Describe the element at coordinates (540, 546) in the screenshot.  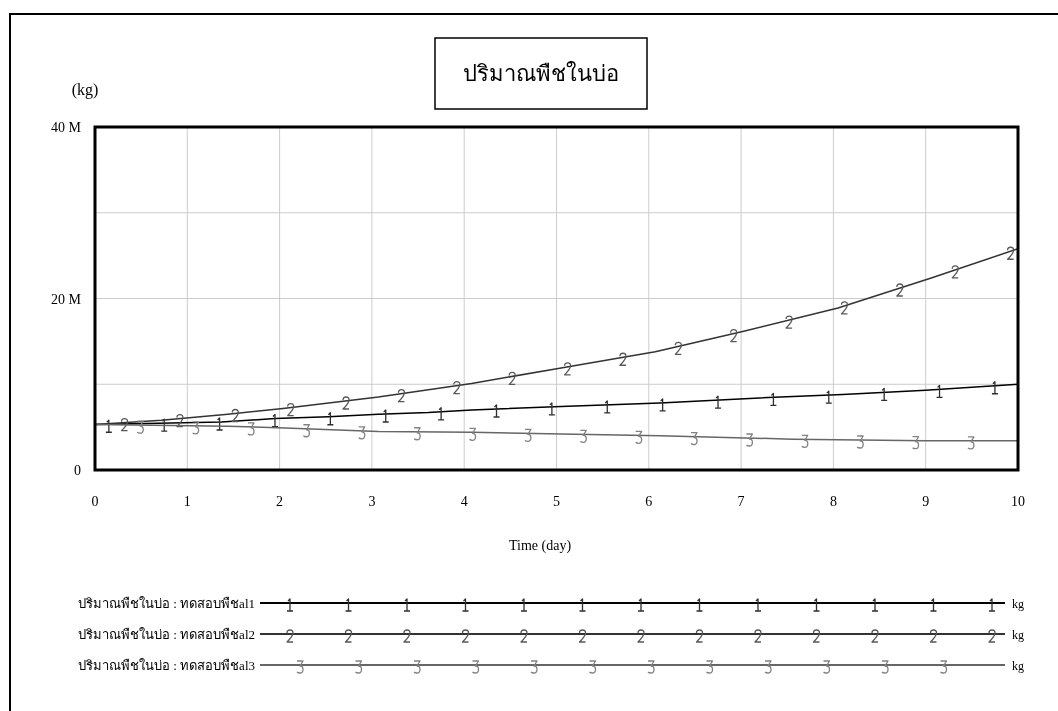
I see `x-axis-title: Time (day)` at that location.